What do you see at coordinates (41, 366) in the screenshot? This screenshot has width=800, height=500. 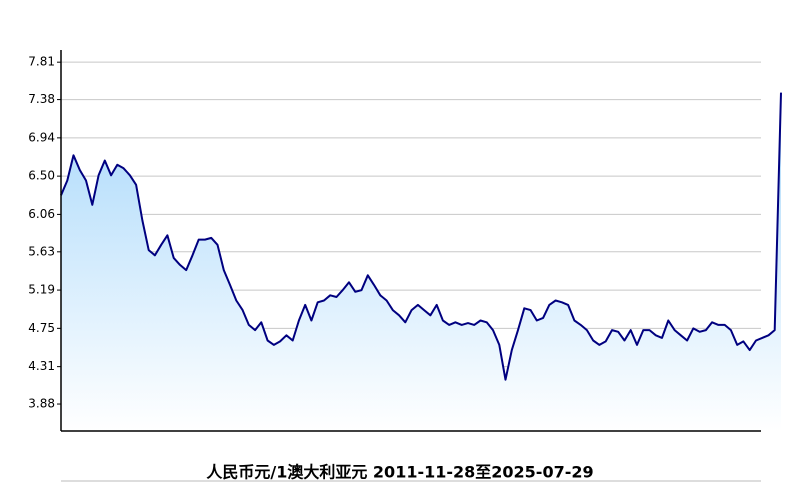 I see `y-tick-label: 4.31` at bounding box center [41, 366].